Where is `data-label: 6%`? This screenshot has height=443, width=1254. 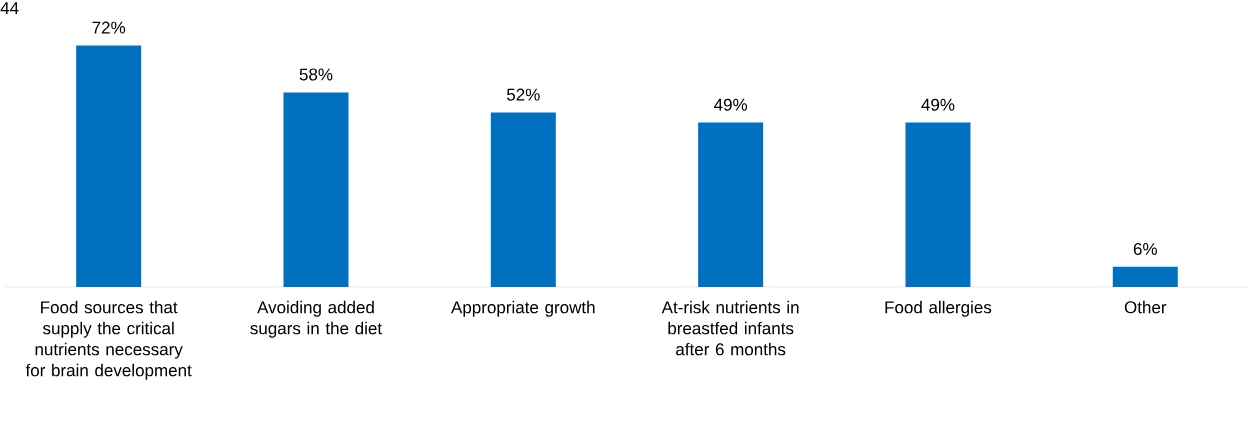 data-label: 6% is located at coordinates (1145, 249).